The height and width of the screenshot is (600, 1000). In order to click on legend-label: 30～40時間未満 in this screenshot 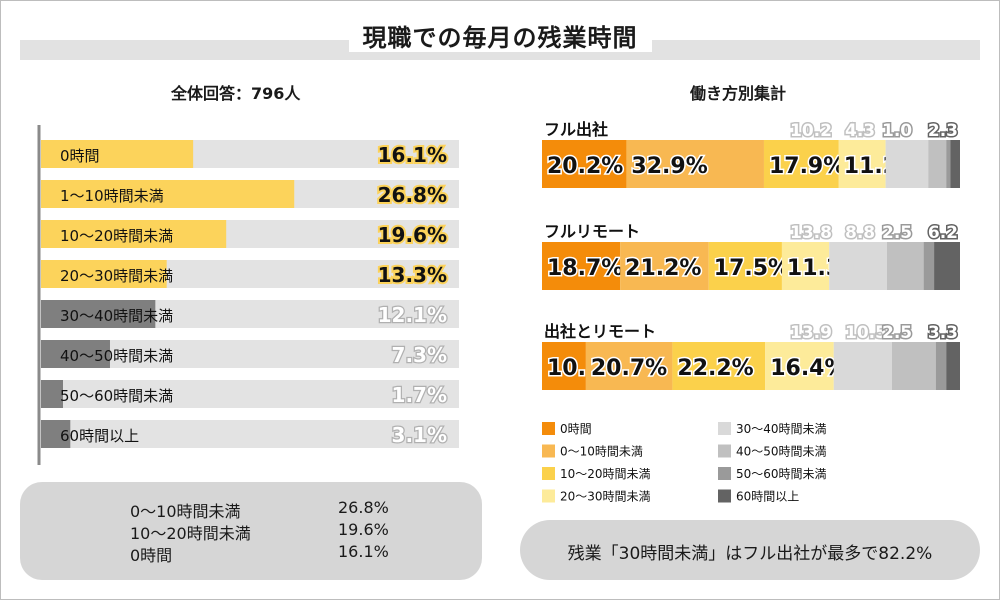, I will do `click(781, 429)`.